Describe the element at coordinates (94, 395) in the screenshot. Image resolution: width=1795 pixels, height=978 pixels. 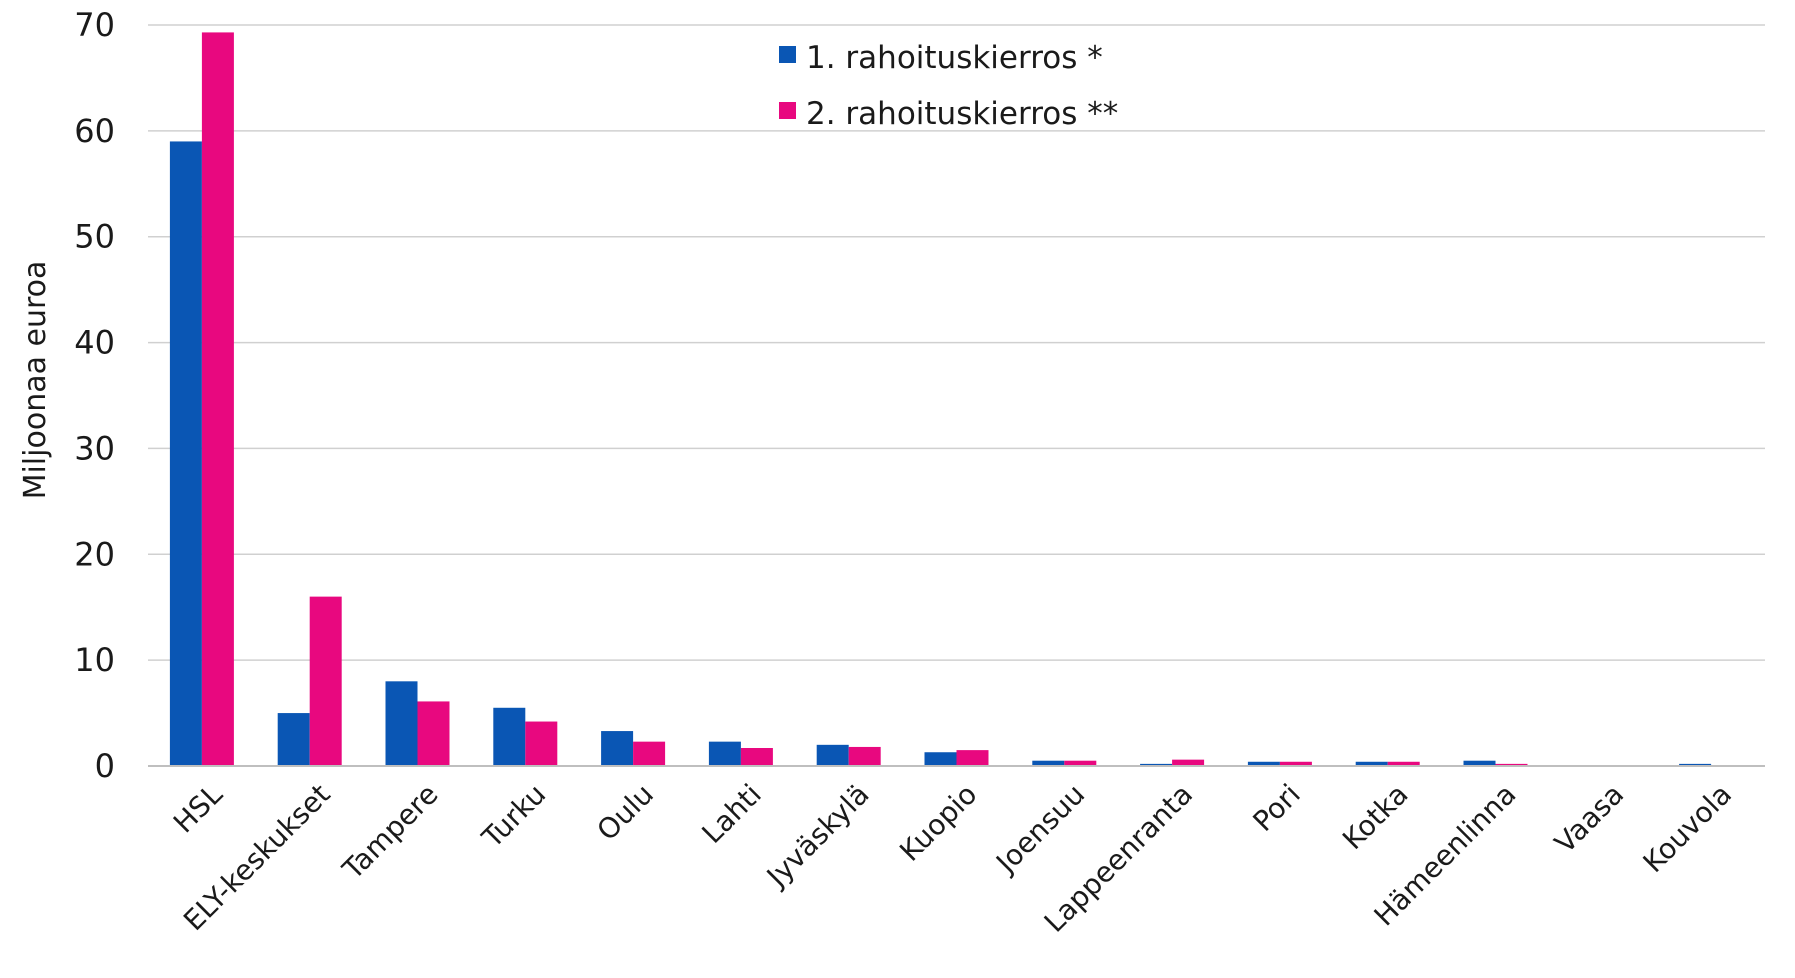
I see `y-axis-ticks: 0 10 20 30 40 50 60 70` at that location.